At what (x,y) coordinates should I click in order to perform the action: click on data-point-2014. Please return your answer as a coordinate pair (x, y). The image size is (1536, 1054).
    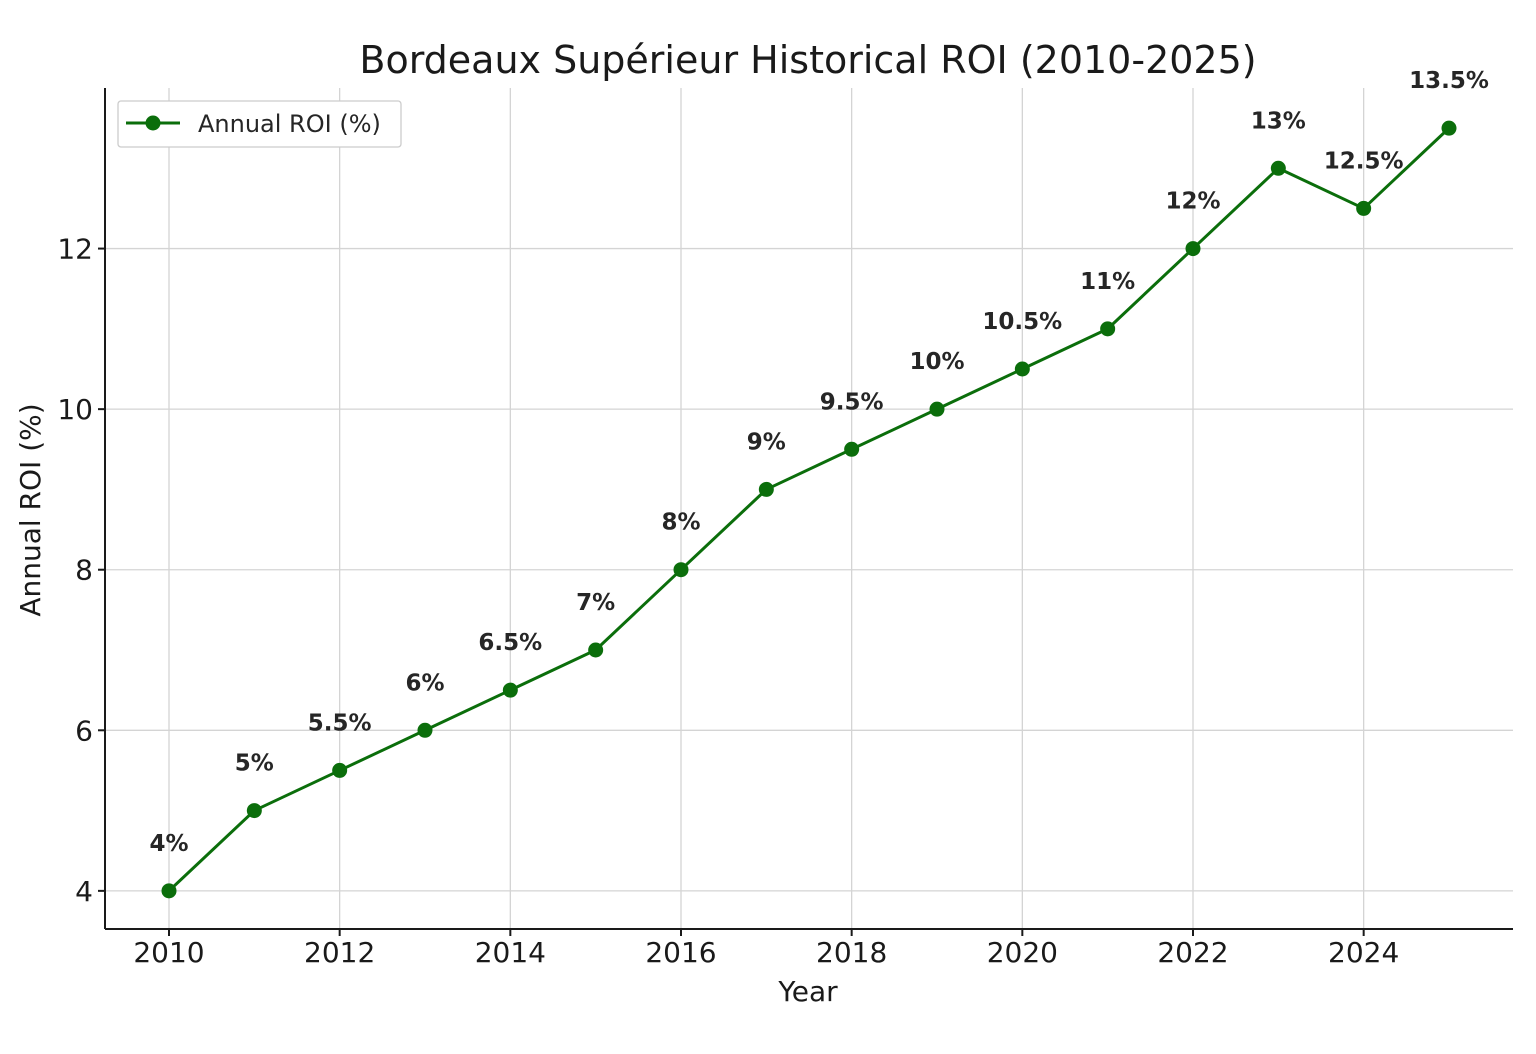
    Looking at the image, I should click on (510, 690).